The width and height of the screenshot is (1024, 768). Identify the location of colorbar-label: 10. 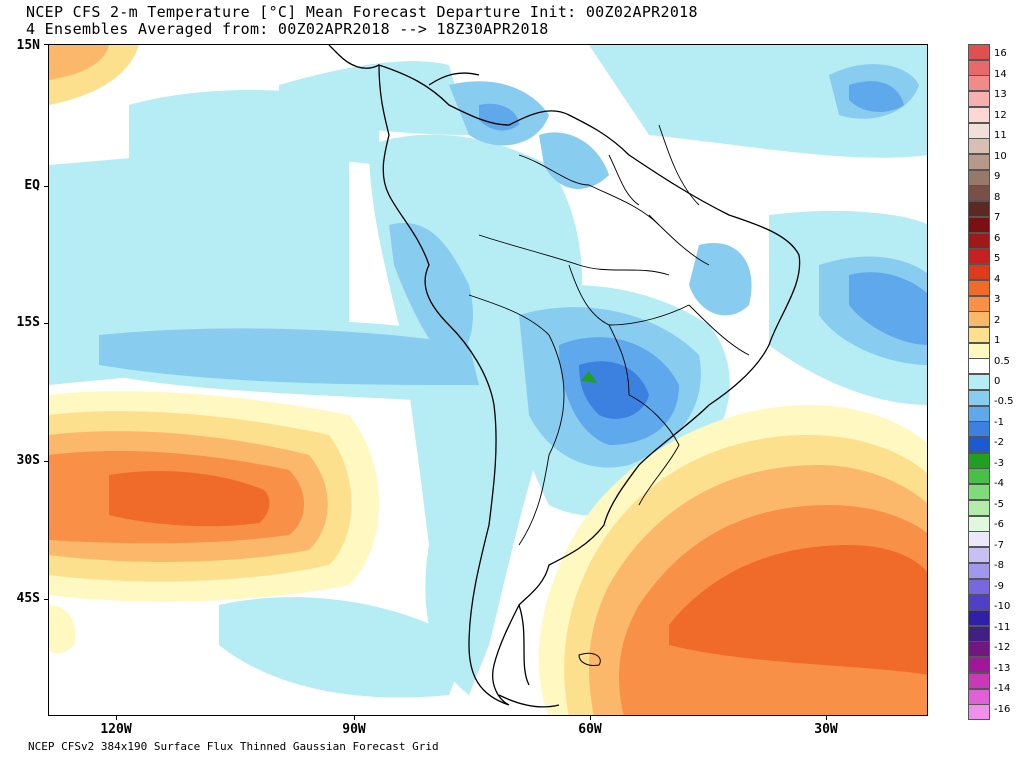
(1000, 156).